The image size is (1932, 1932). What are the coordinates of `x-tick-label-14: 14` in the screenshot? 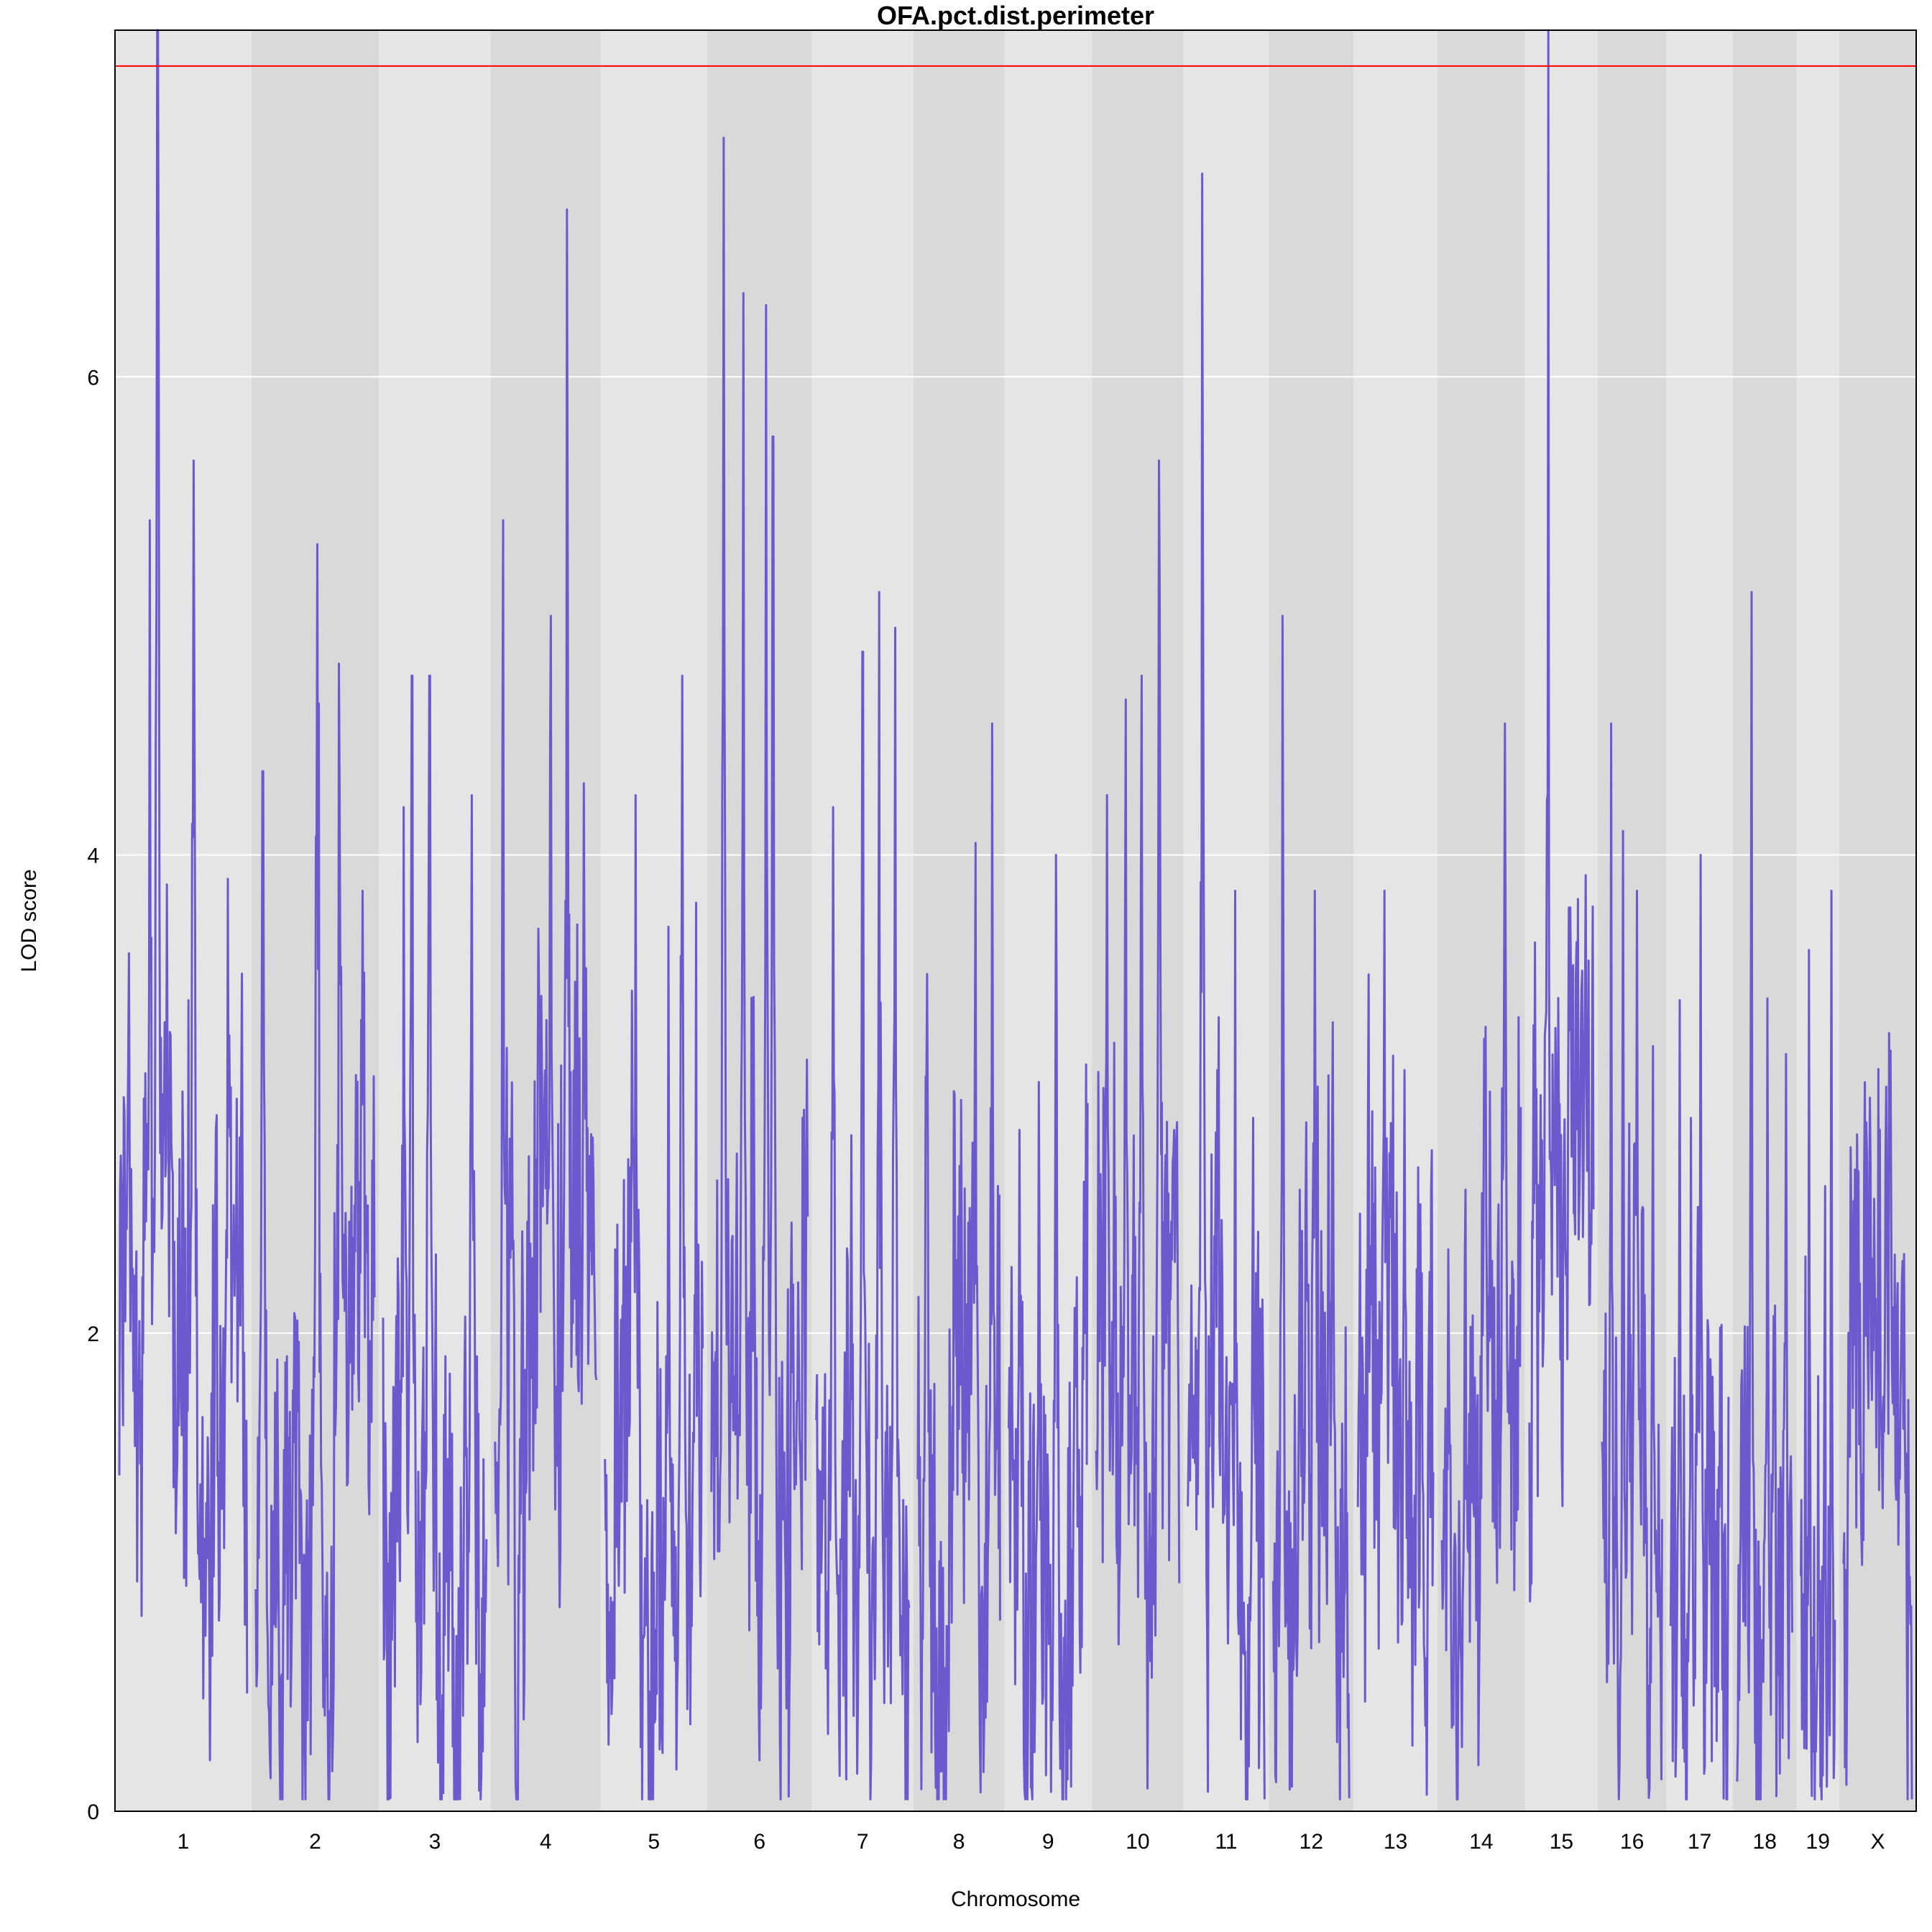 It's located at (1481, 1842).